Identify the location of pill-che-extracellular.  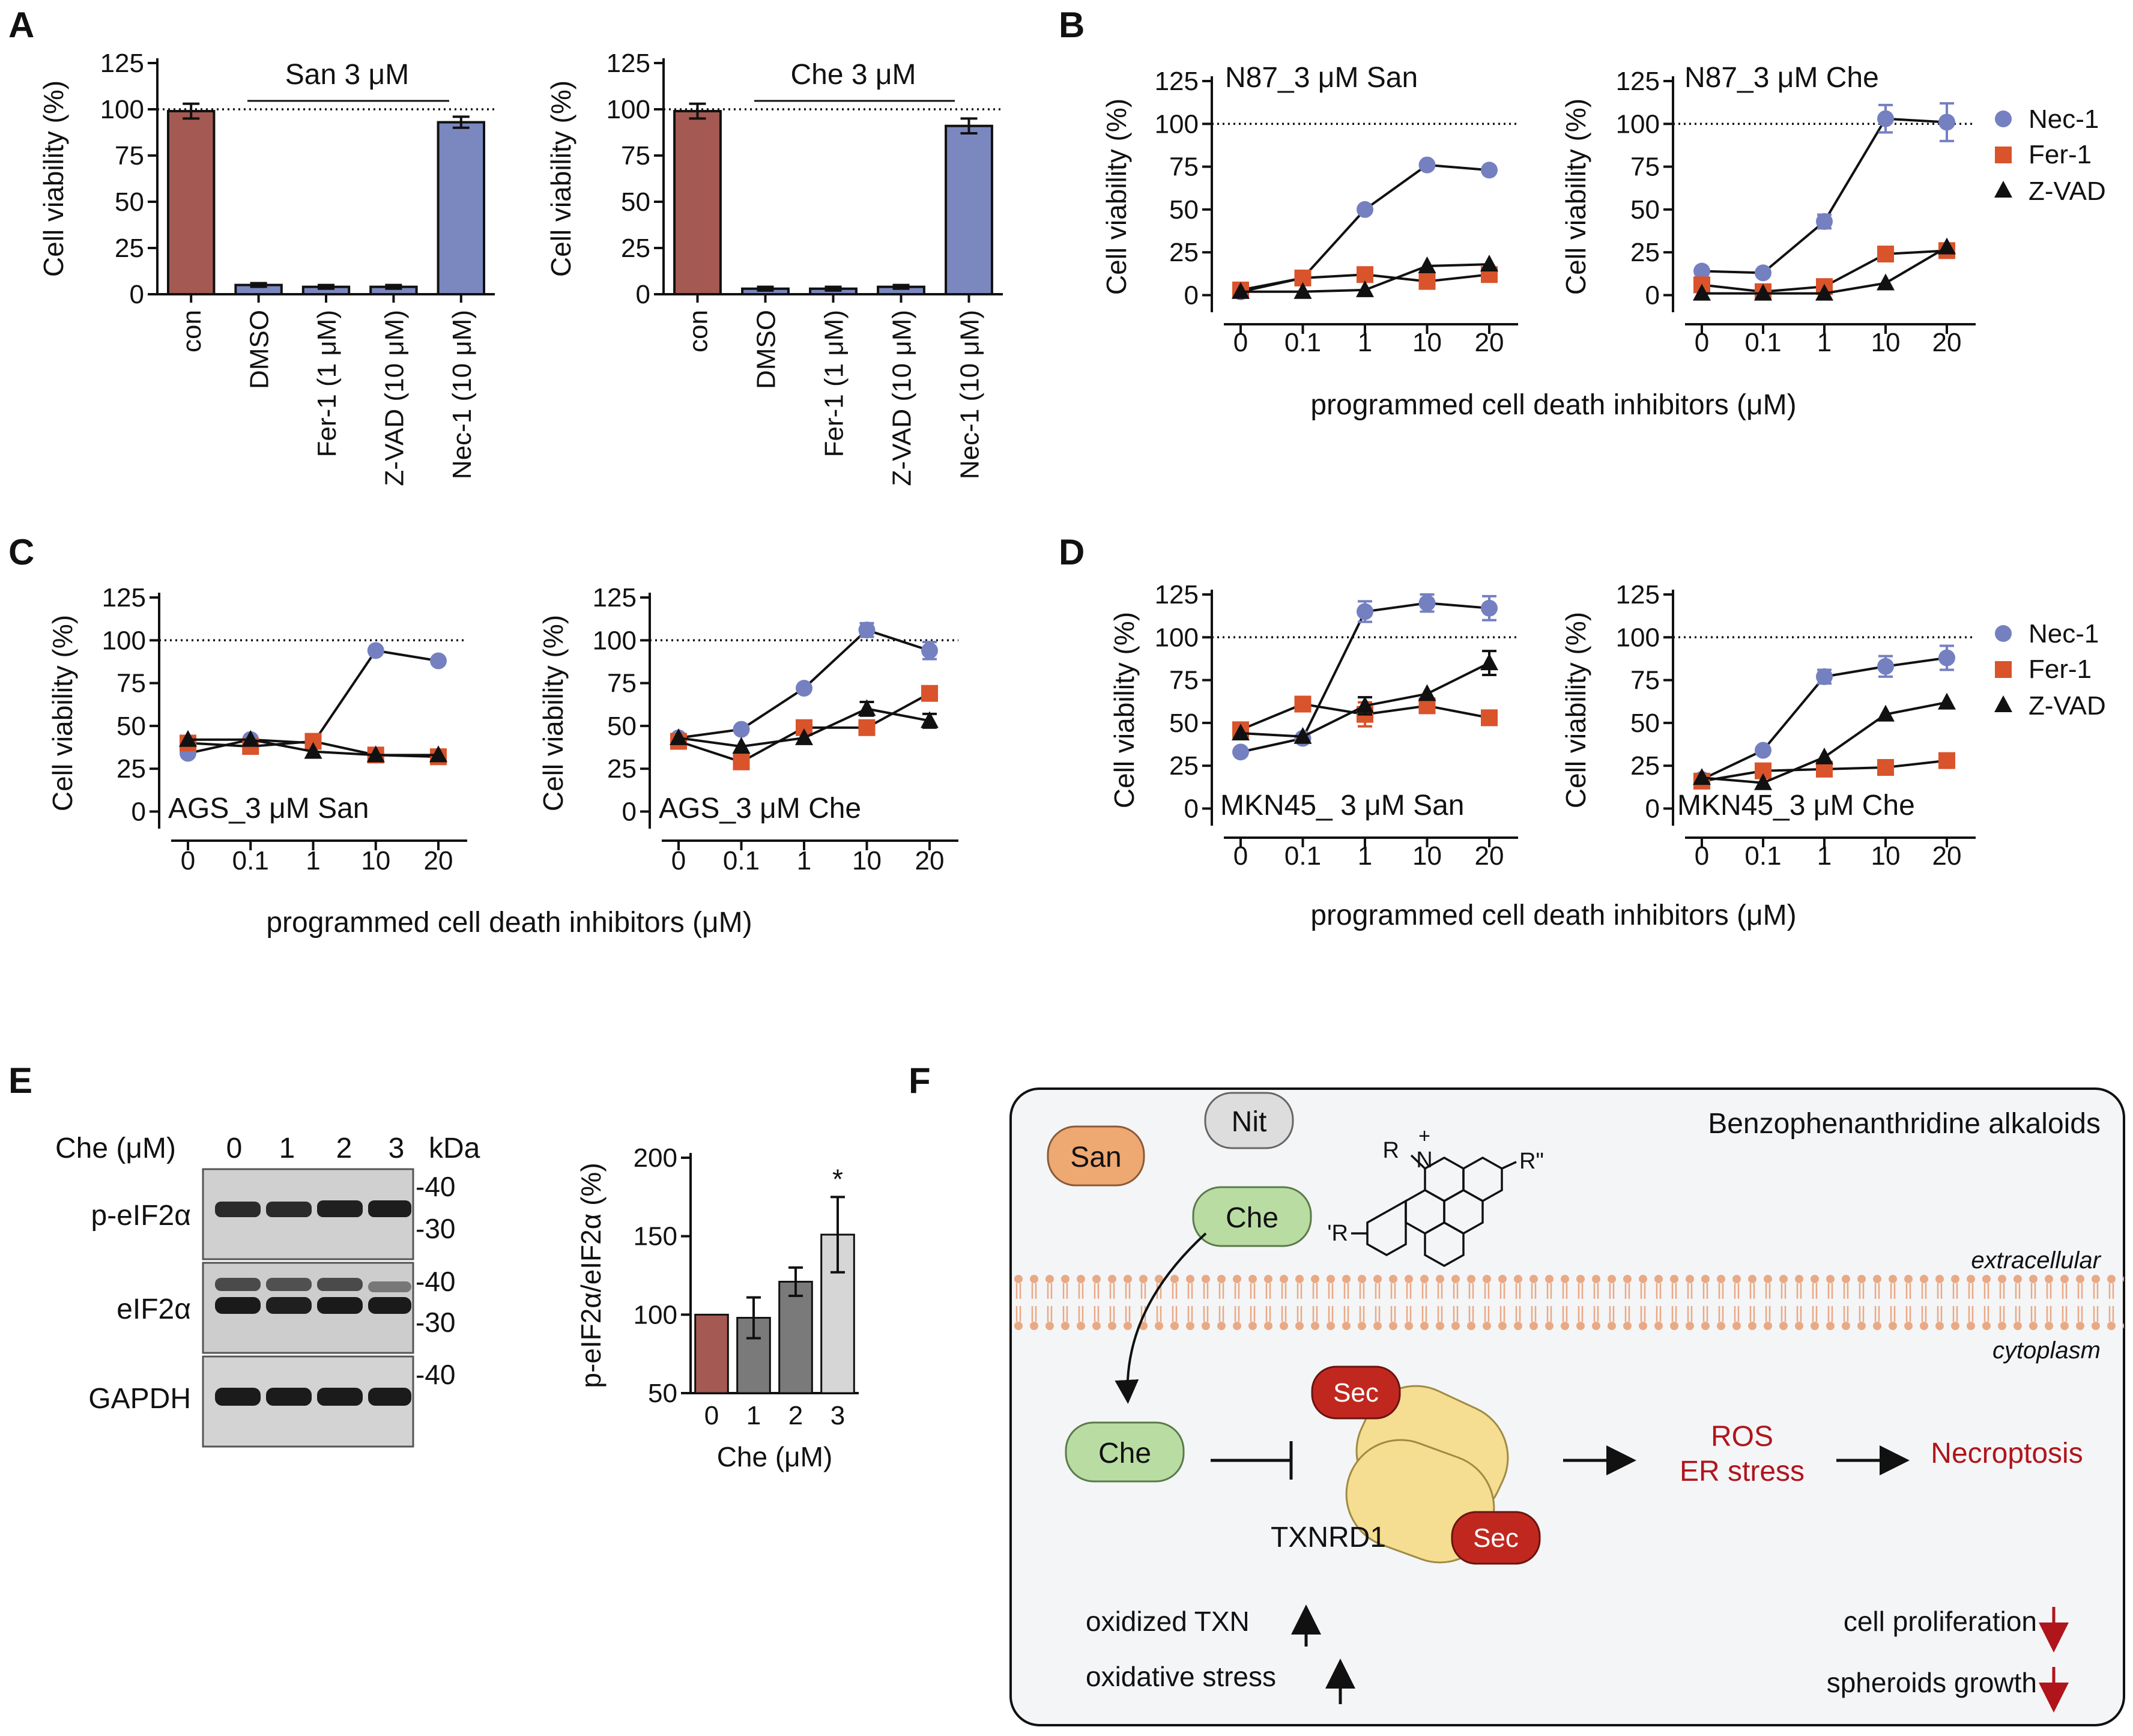
(1252, 1217).